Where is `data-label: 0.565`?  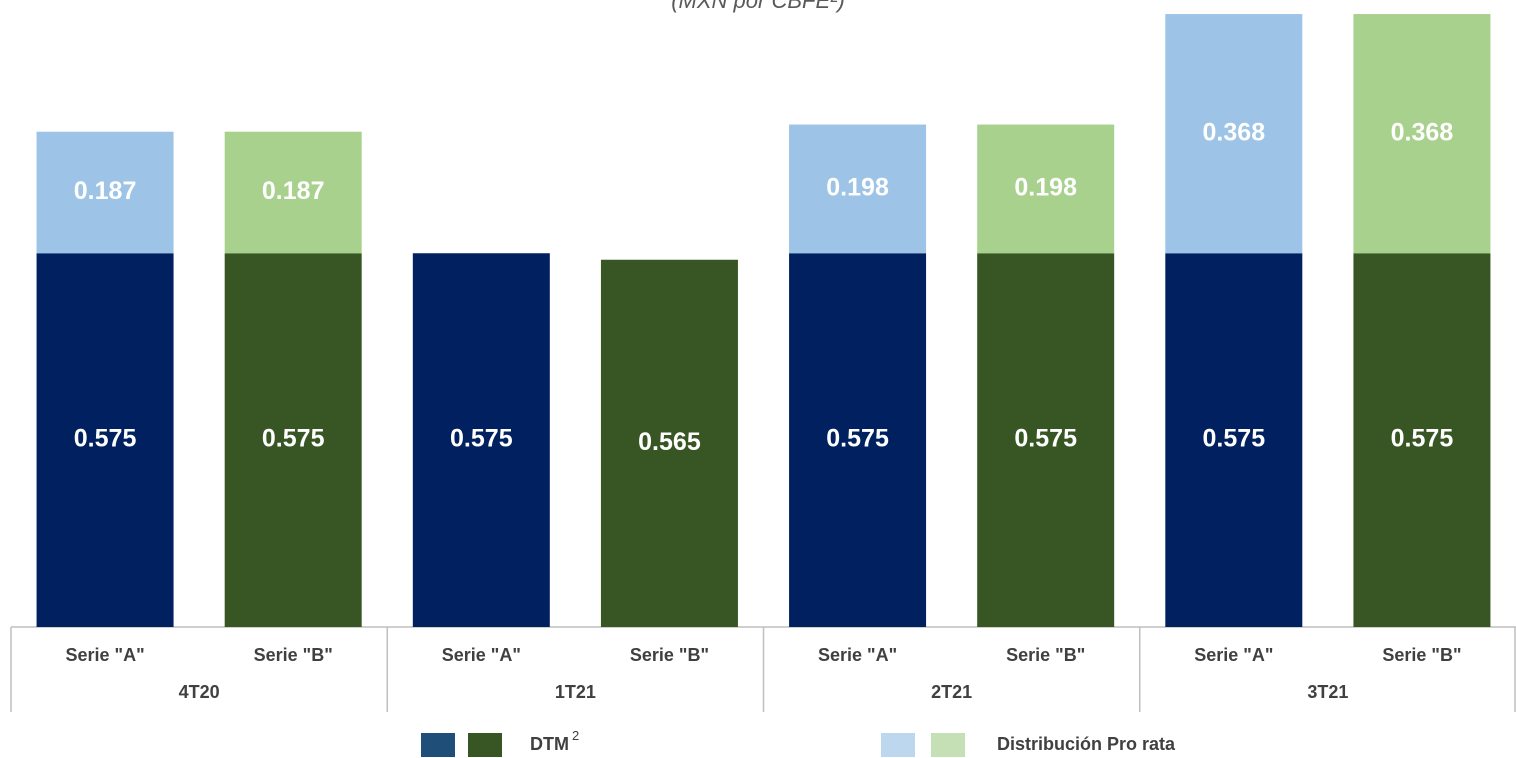 data-label: 0.565 is located at coordinates (669, 442).